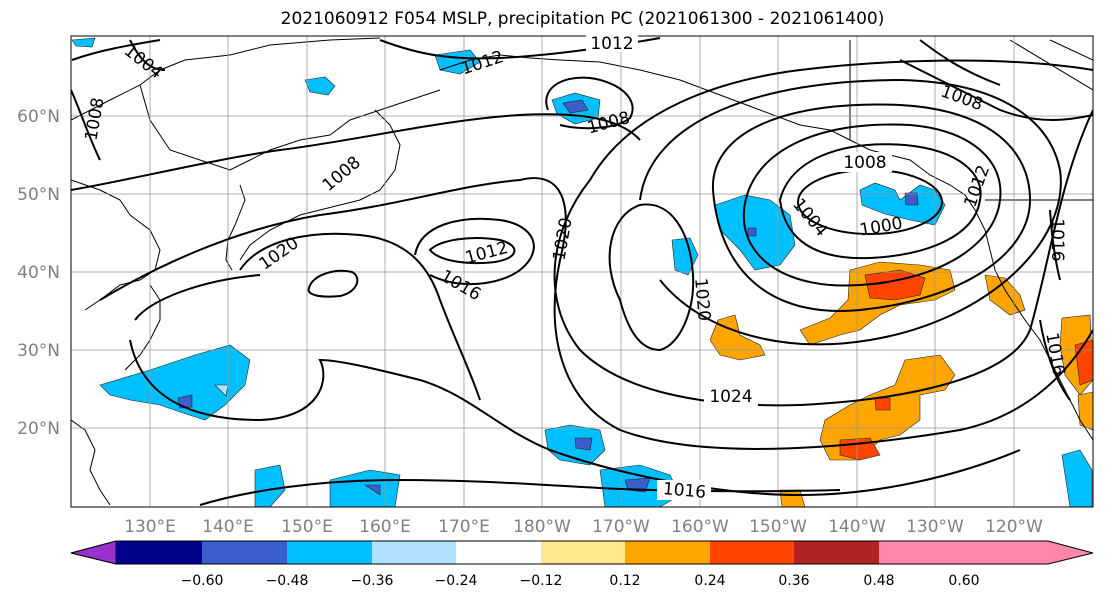  What do you see at coordinates (700, 527) in the screenshot?
I see `lon-label: 160°W` at bounding box center [700, 527].